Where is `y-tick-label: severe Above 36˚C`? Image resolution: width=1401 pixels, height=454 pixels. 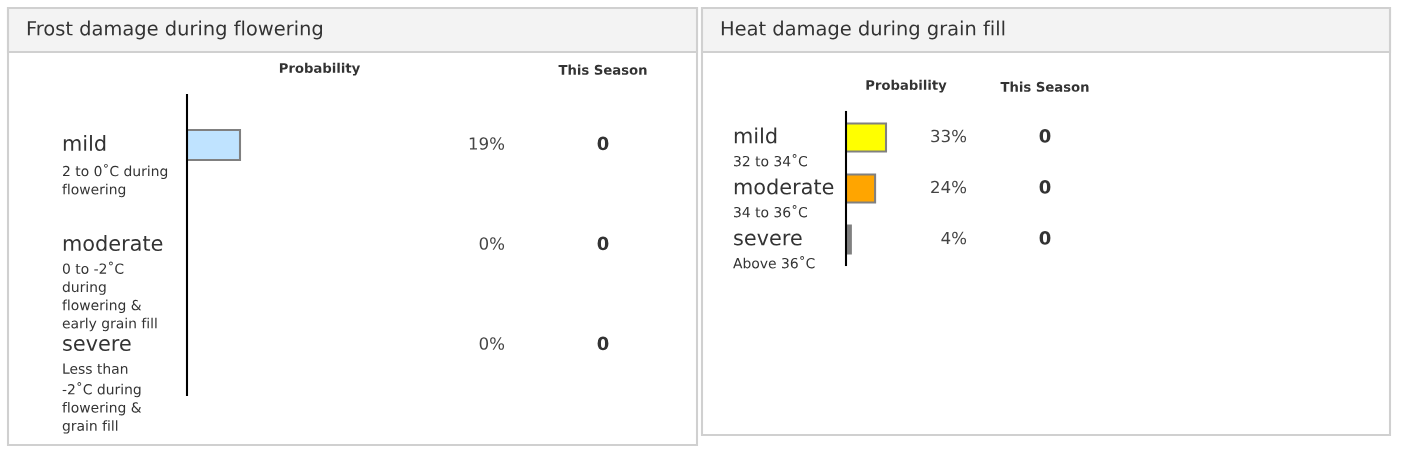 y-tick-label: severe Above 36˚C is located at coordinates (774, 251).